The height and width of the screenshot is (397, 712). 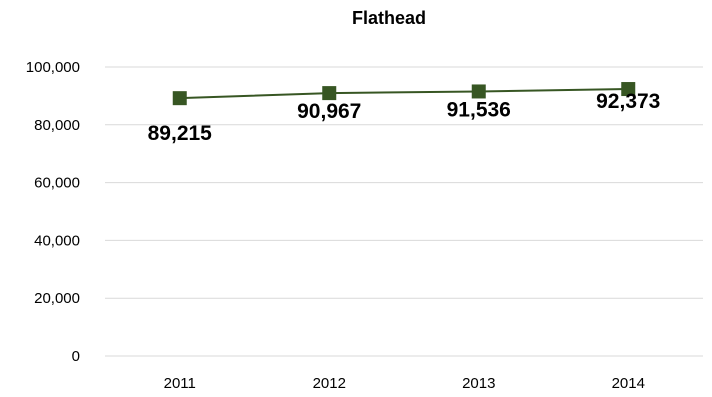 I want to click on y-tick-label: 100,000, so click(x=53, y=67).